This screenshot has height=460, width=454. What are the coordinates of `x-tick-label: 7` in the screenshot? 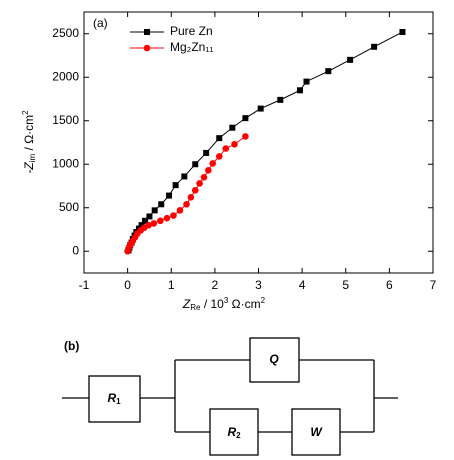 It's located at (433, 285).